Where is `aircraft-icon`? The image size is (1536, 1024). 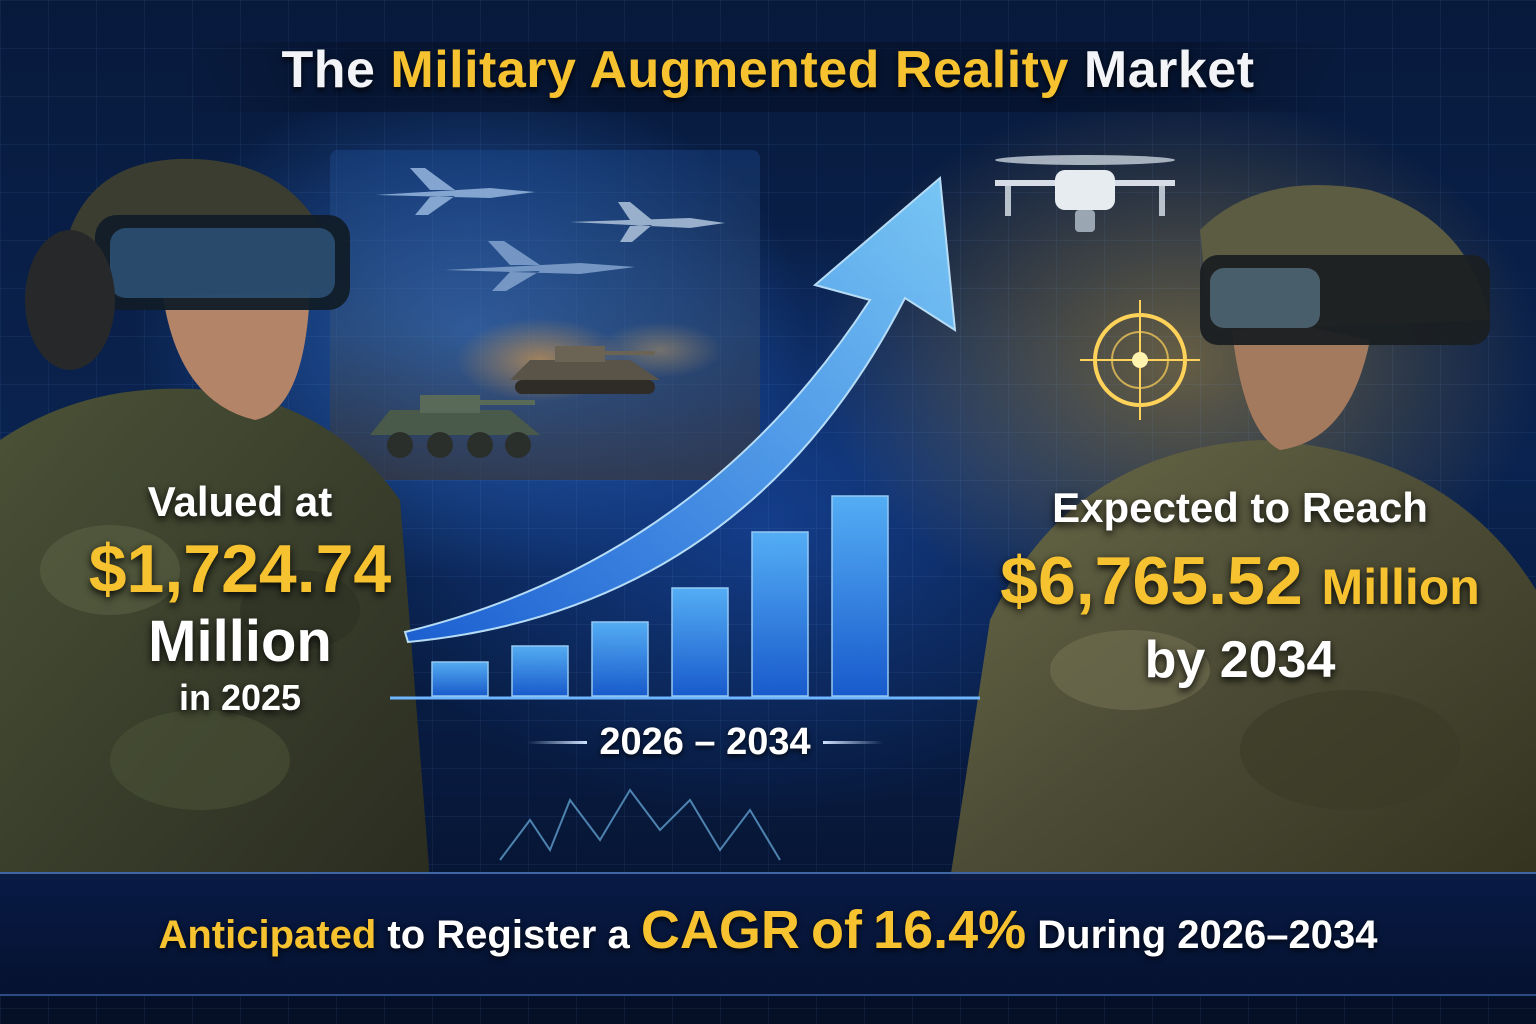
aircraft-icon is located at coordinates (647, 222).